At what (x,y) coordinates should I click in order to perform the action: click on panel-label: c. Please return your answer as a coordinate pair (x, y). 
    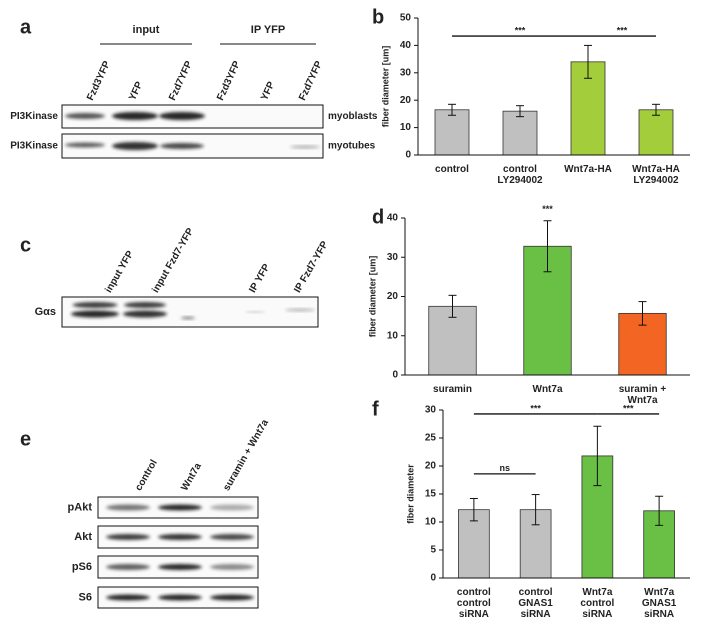
    Looking at the image, I should click on (25, 245).